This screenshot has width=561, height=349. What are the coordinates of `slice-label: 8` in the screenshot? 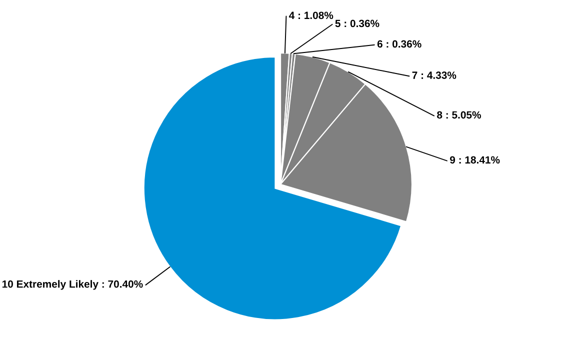 It's located at (439, 115).